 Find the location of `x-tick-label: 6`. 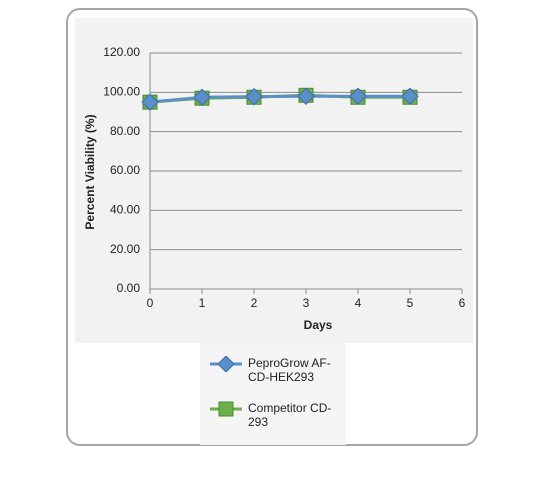

x-tick-label: 6 is located at coordinates (462, 303).